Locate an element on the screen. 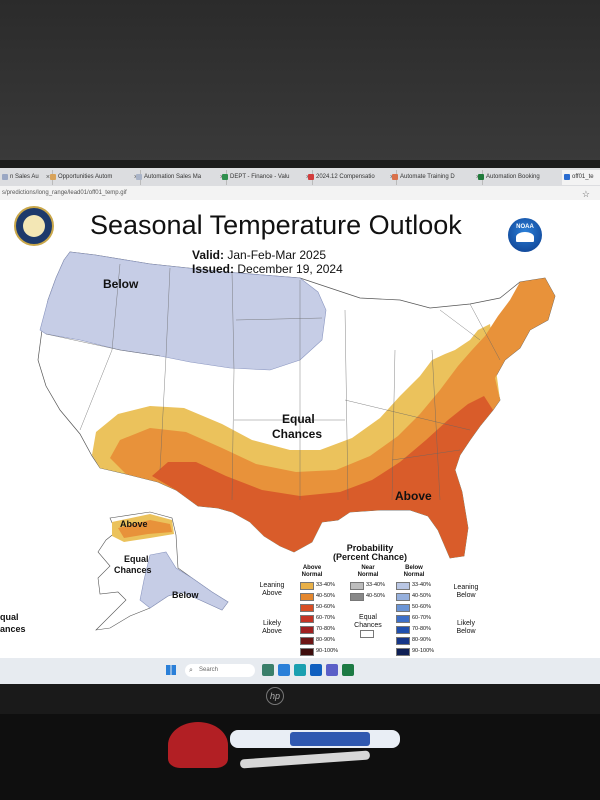  search-icon: ⌕ is located at coordinates (191, 670).